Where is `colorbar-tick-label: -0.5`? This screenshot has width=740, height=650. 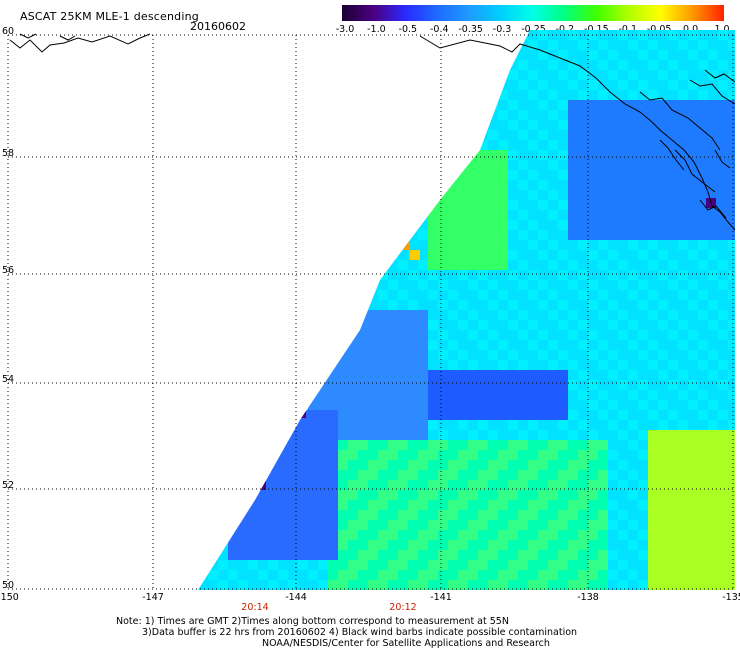
colorbar-tick-label: -0.5 is located at coordinates (408, 29).